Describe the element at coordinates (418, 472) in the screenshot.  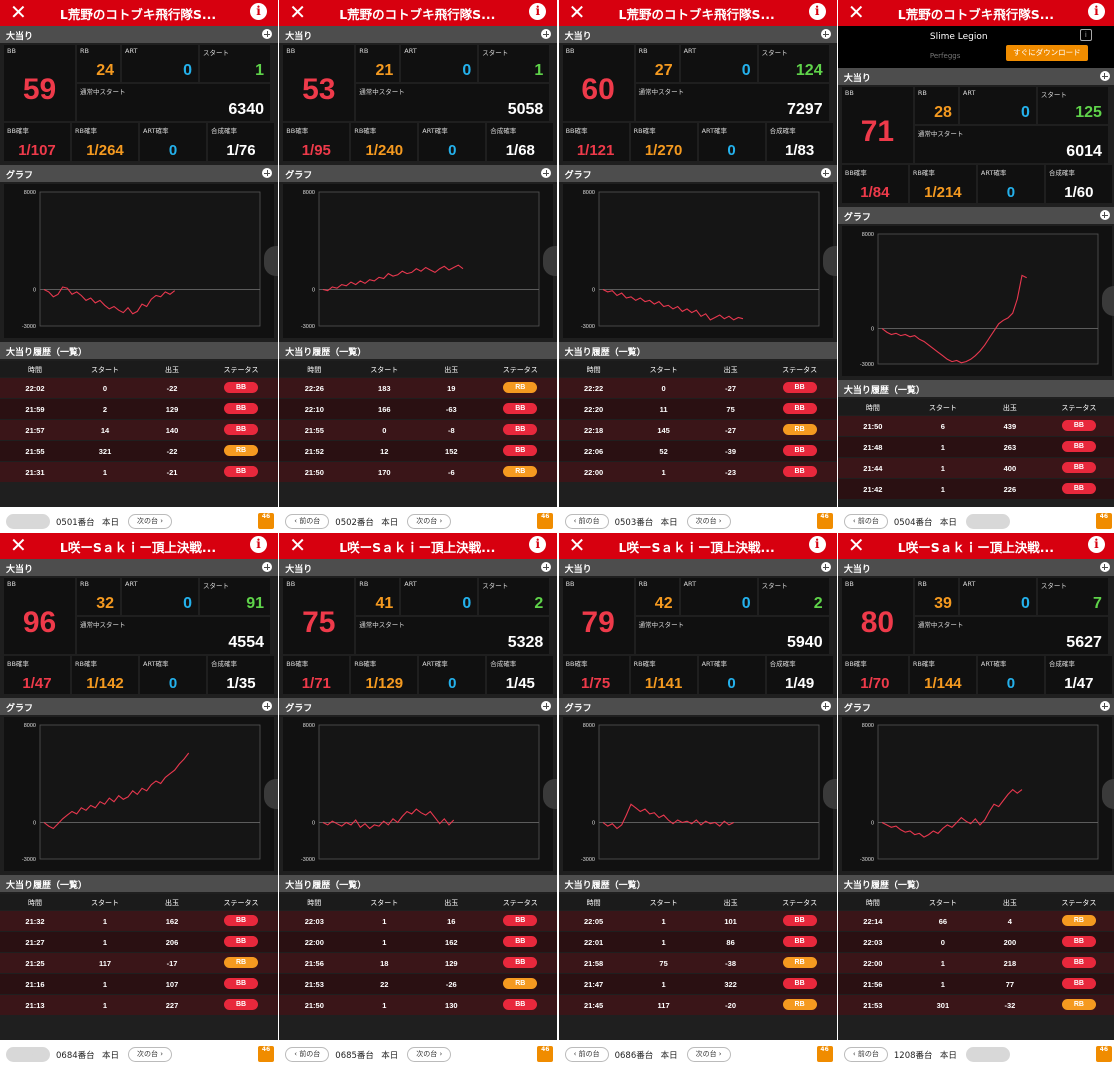
I see `history-row: 21:50 170 -6 RB` at that location.